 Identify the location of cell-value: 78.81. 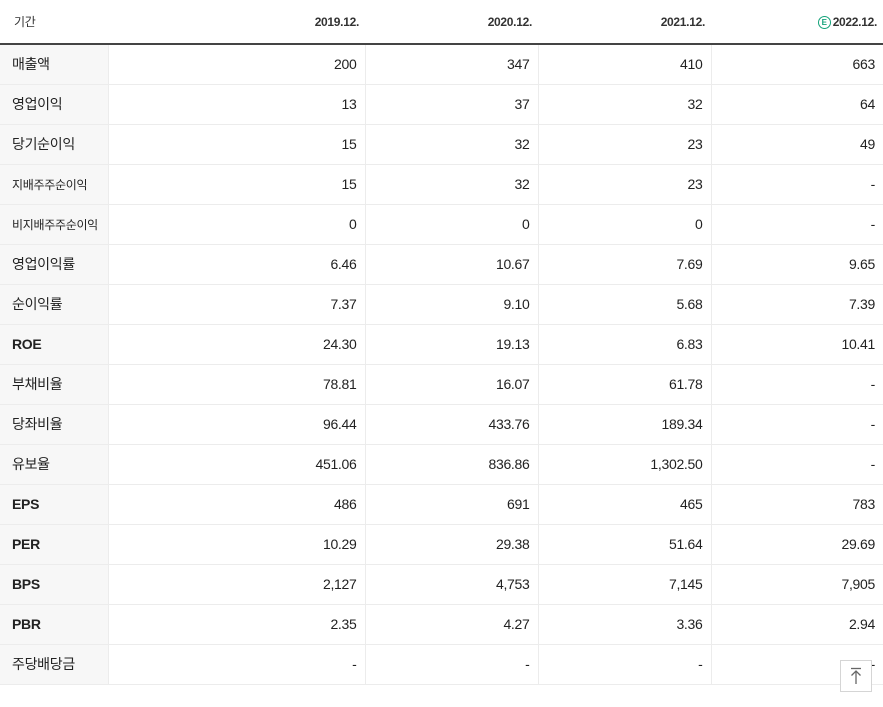
(236, 384).